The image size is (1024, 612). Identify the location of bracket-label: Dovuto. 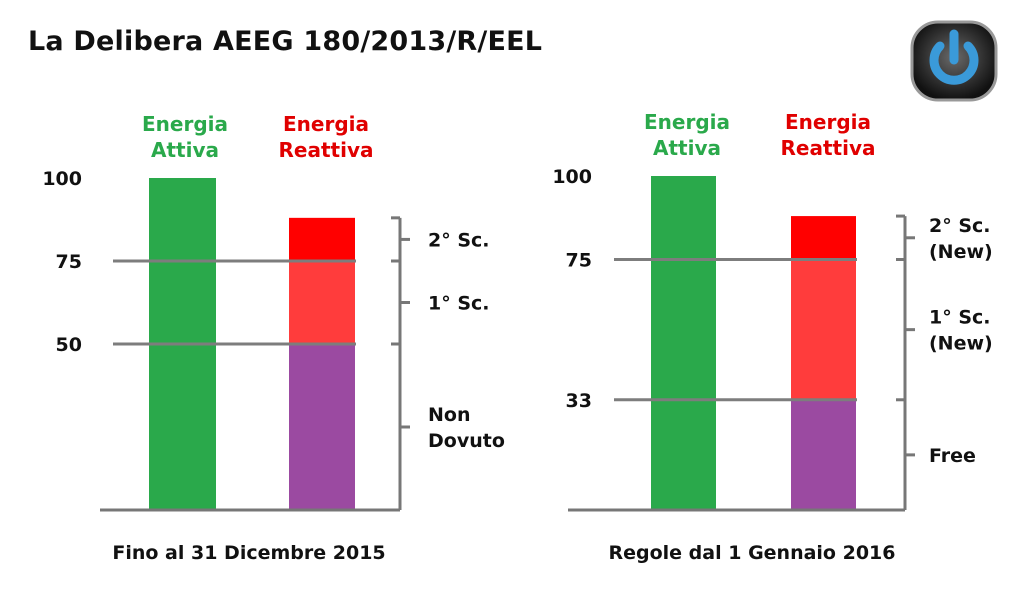
(466, 441).